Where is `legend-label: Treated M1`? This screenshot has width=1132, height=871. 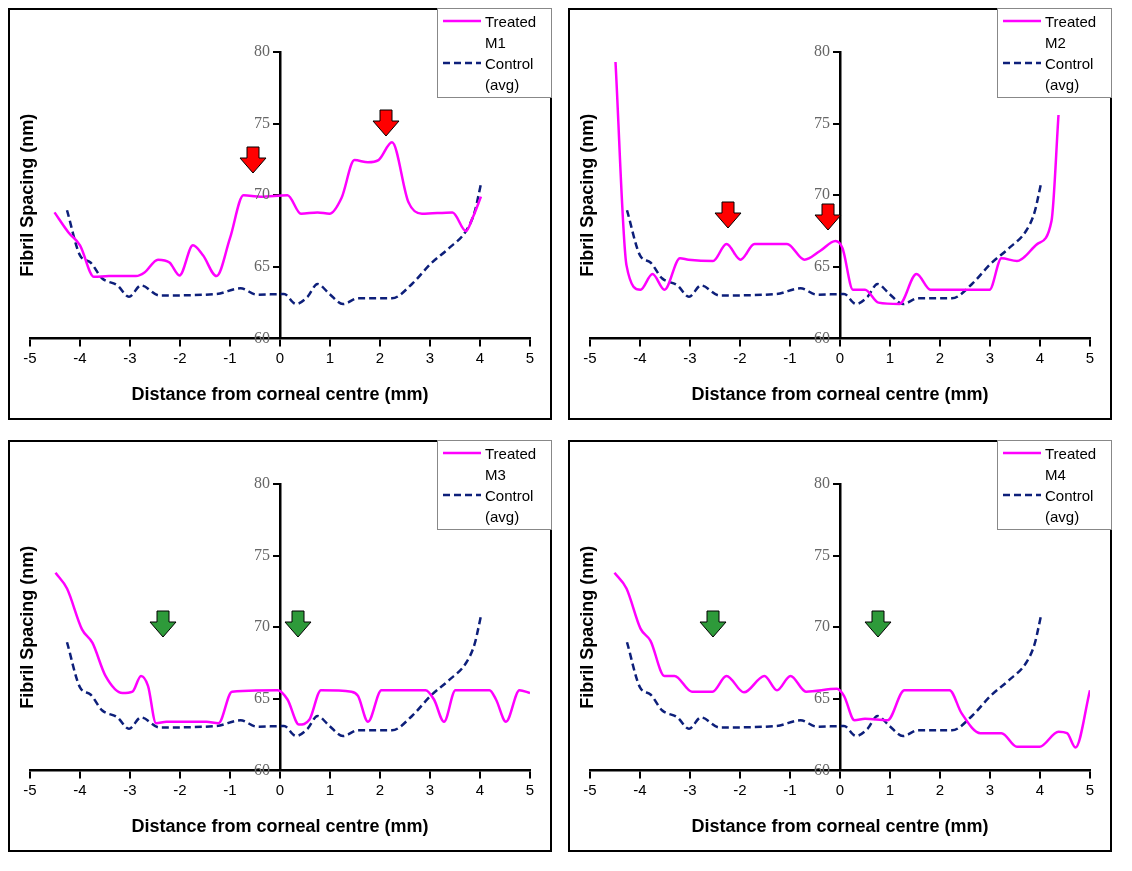 legend-label: Treated M1 is located at coordinates (511, 32).